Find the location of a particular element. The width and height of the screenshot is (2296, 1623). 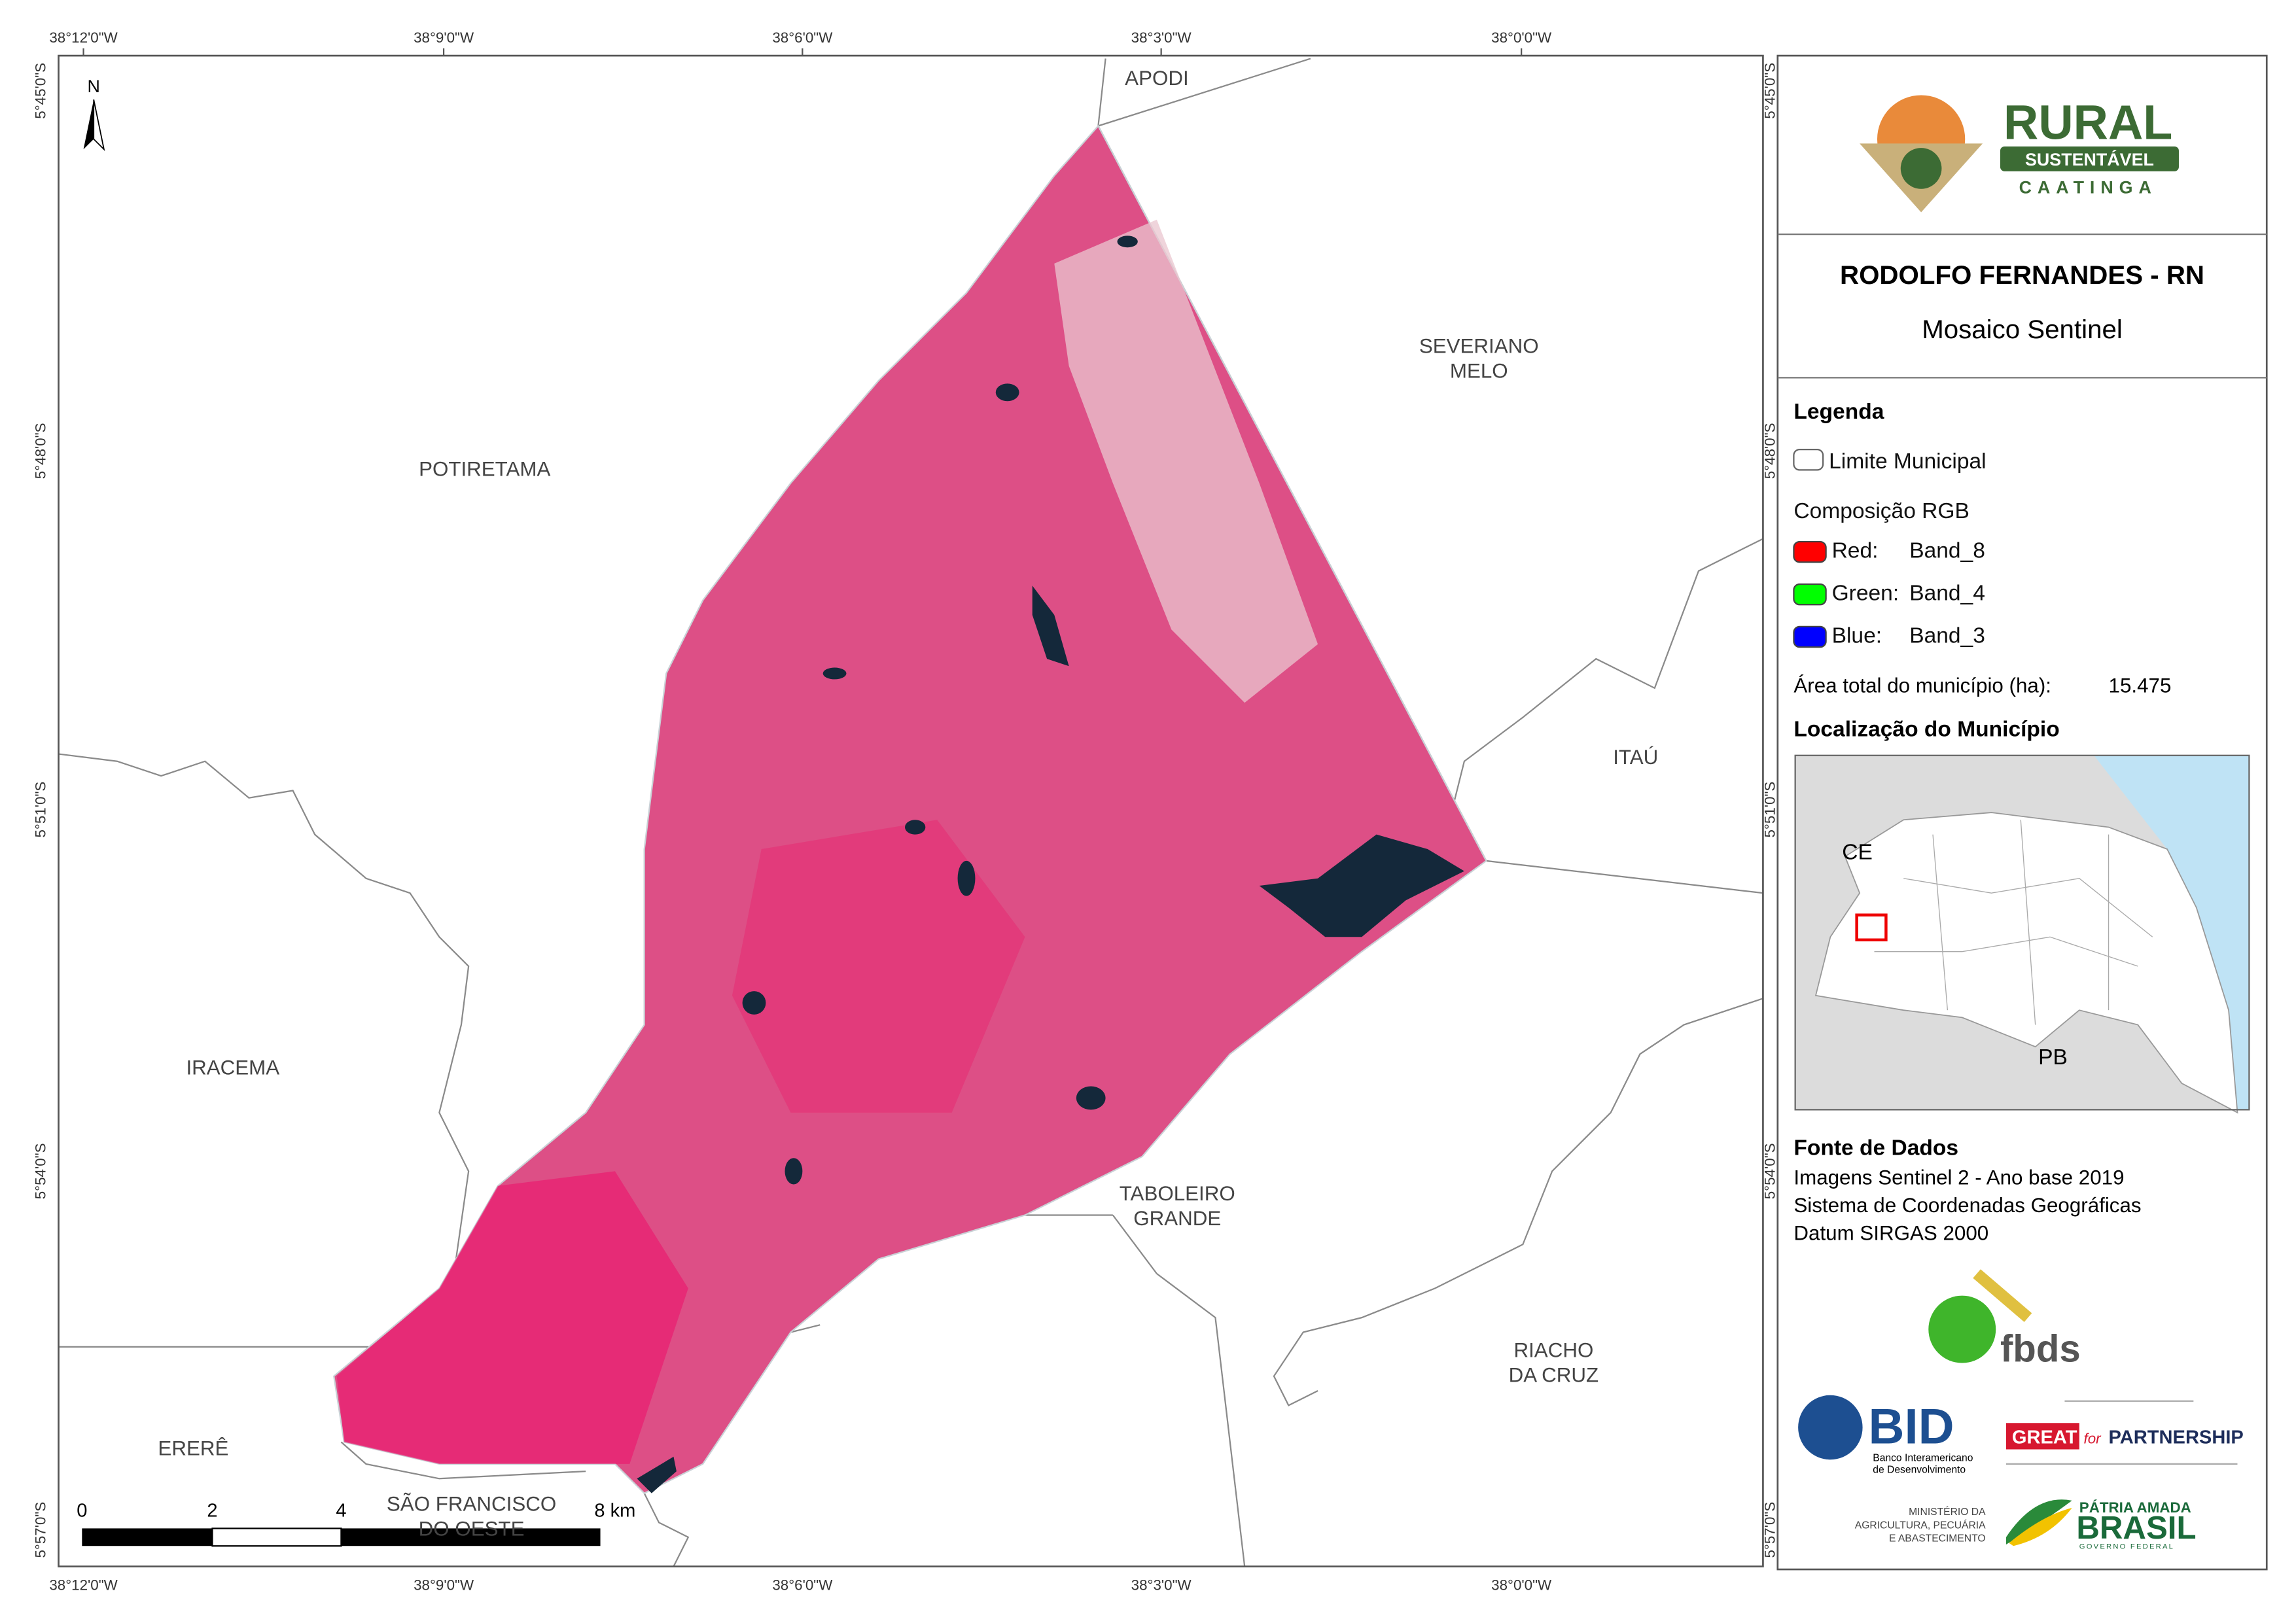

place-label-line: SEVERIANO is located at coordinates (1479, 345).